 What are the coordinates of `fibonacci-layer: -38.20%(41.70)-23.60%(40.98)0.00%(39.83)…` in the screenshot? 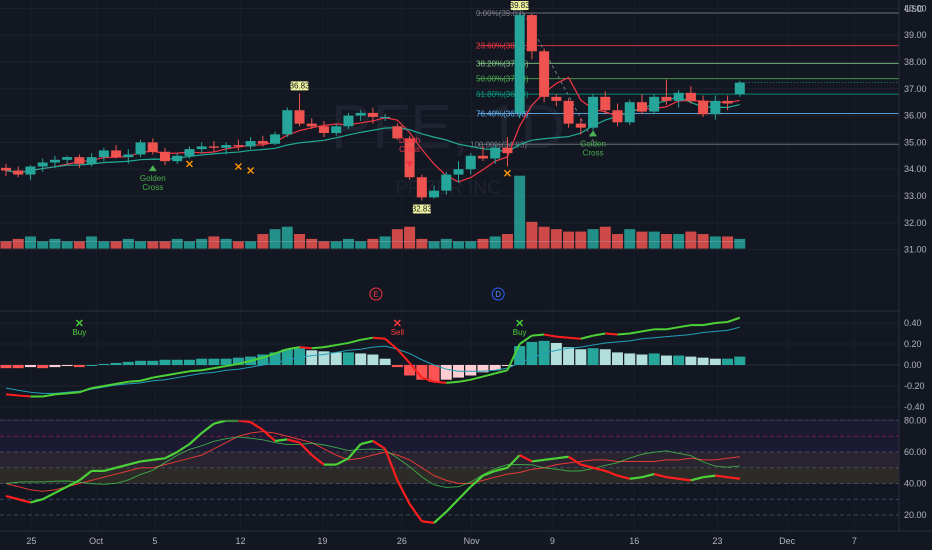 It's located at (684, 79).